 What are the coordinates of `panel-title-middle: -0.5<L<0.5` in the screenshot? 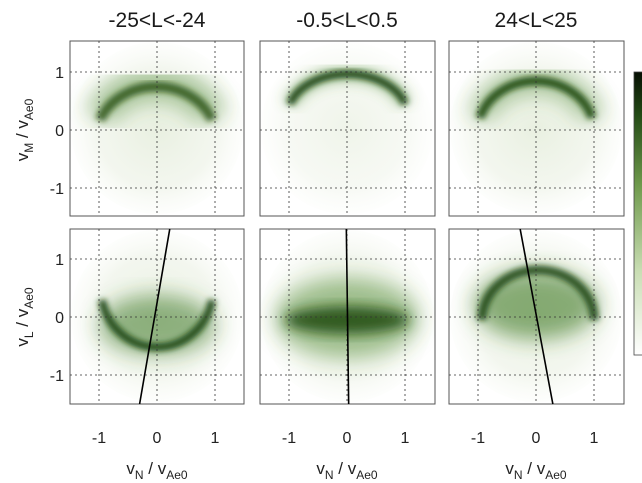 It's located at (347, 20).